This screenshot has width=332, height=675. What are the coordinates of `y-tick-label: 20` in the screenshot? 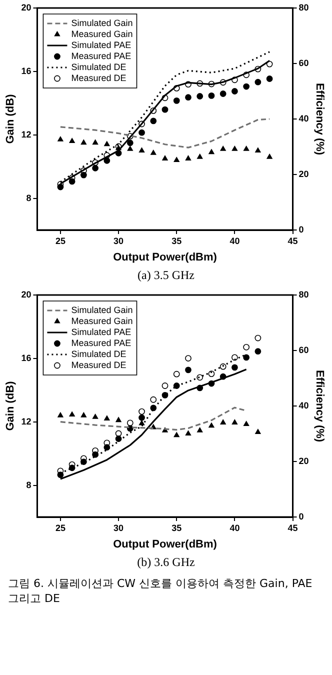 It's located at (26, 7).